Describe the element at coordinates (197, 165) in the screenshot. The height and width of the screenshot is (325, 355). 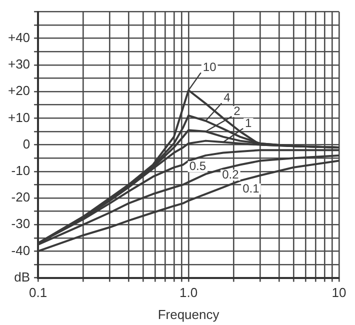
I see `series-label: 0.5` at that location.